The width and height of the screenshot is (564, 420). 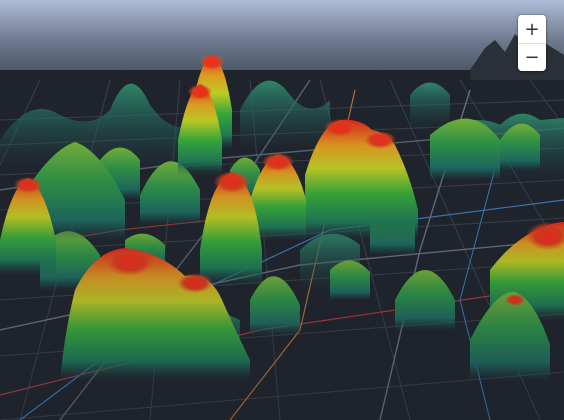 I want to click on zoom-out-button: −, so click(x=532, y=57).